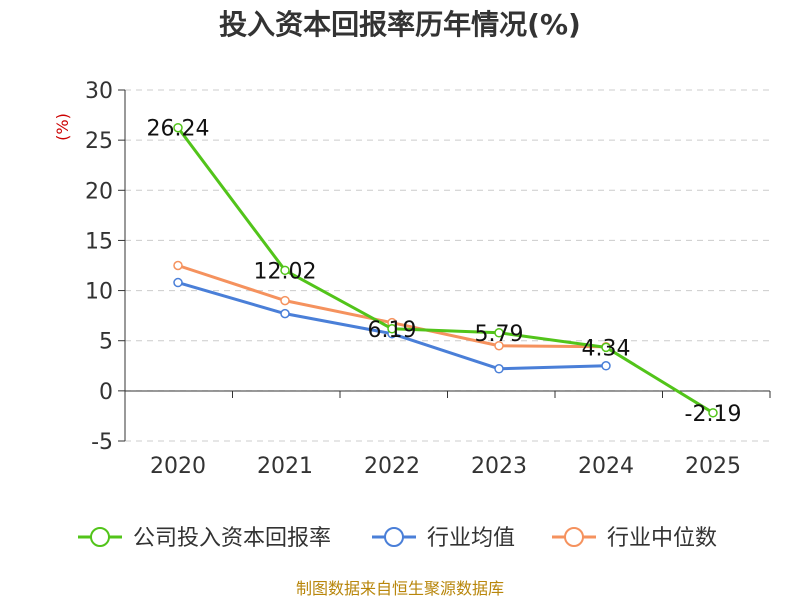 The width and height of the screenshot is (800, 600). What do you see at coordinates (400, 24) in the screenshot?
I see `chart-title: 投入资本回报率历年情况(%)` at bounding box center [400, 24].